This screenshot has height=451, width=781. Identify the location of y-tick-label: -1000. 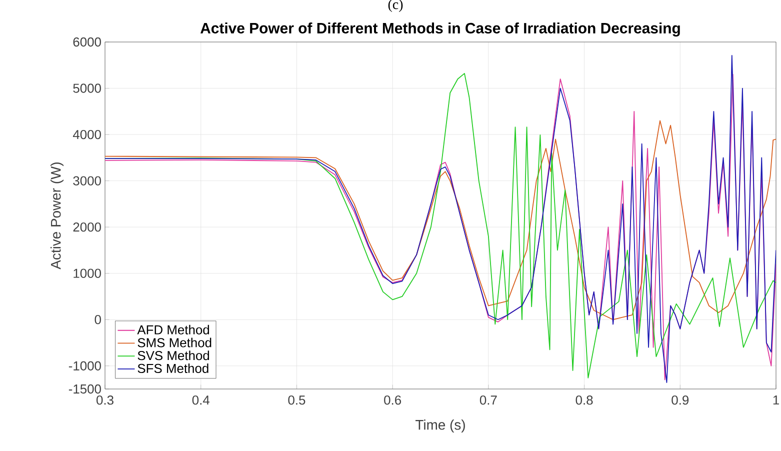
(84, 365).